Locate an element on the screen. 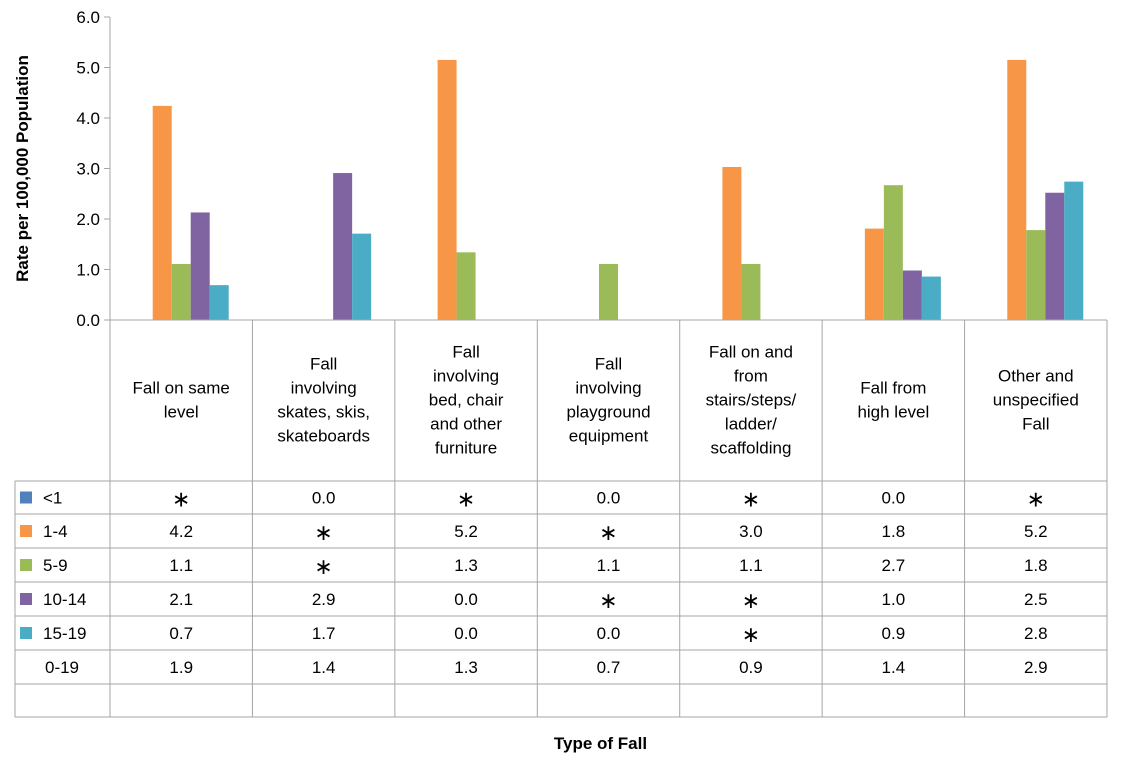 This screenshot has height=766, width=1131. category-label-line: unspecified is located at coordinates (1036, 400).